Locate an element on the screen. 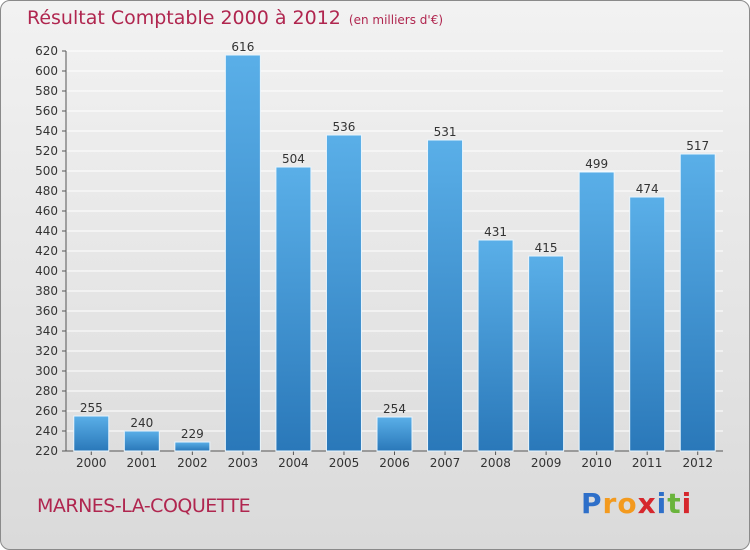  logo-letter: t is located at coordinates (674, 503).